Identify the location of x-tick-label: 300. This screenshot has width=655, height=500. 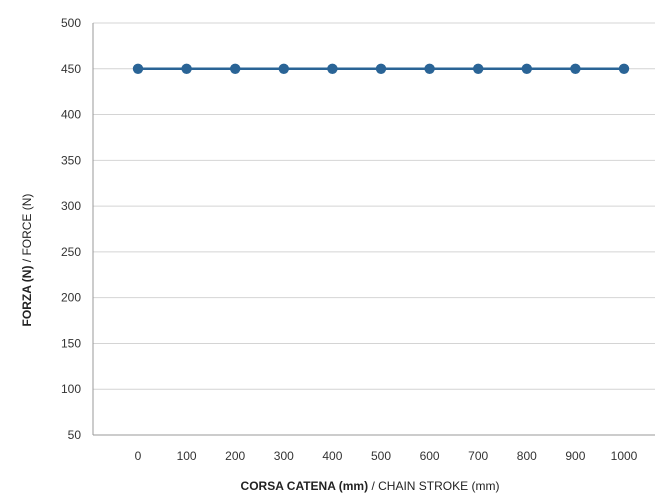
(284, 456).